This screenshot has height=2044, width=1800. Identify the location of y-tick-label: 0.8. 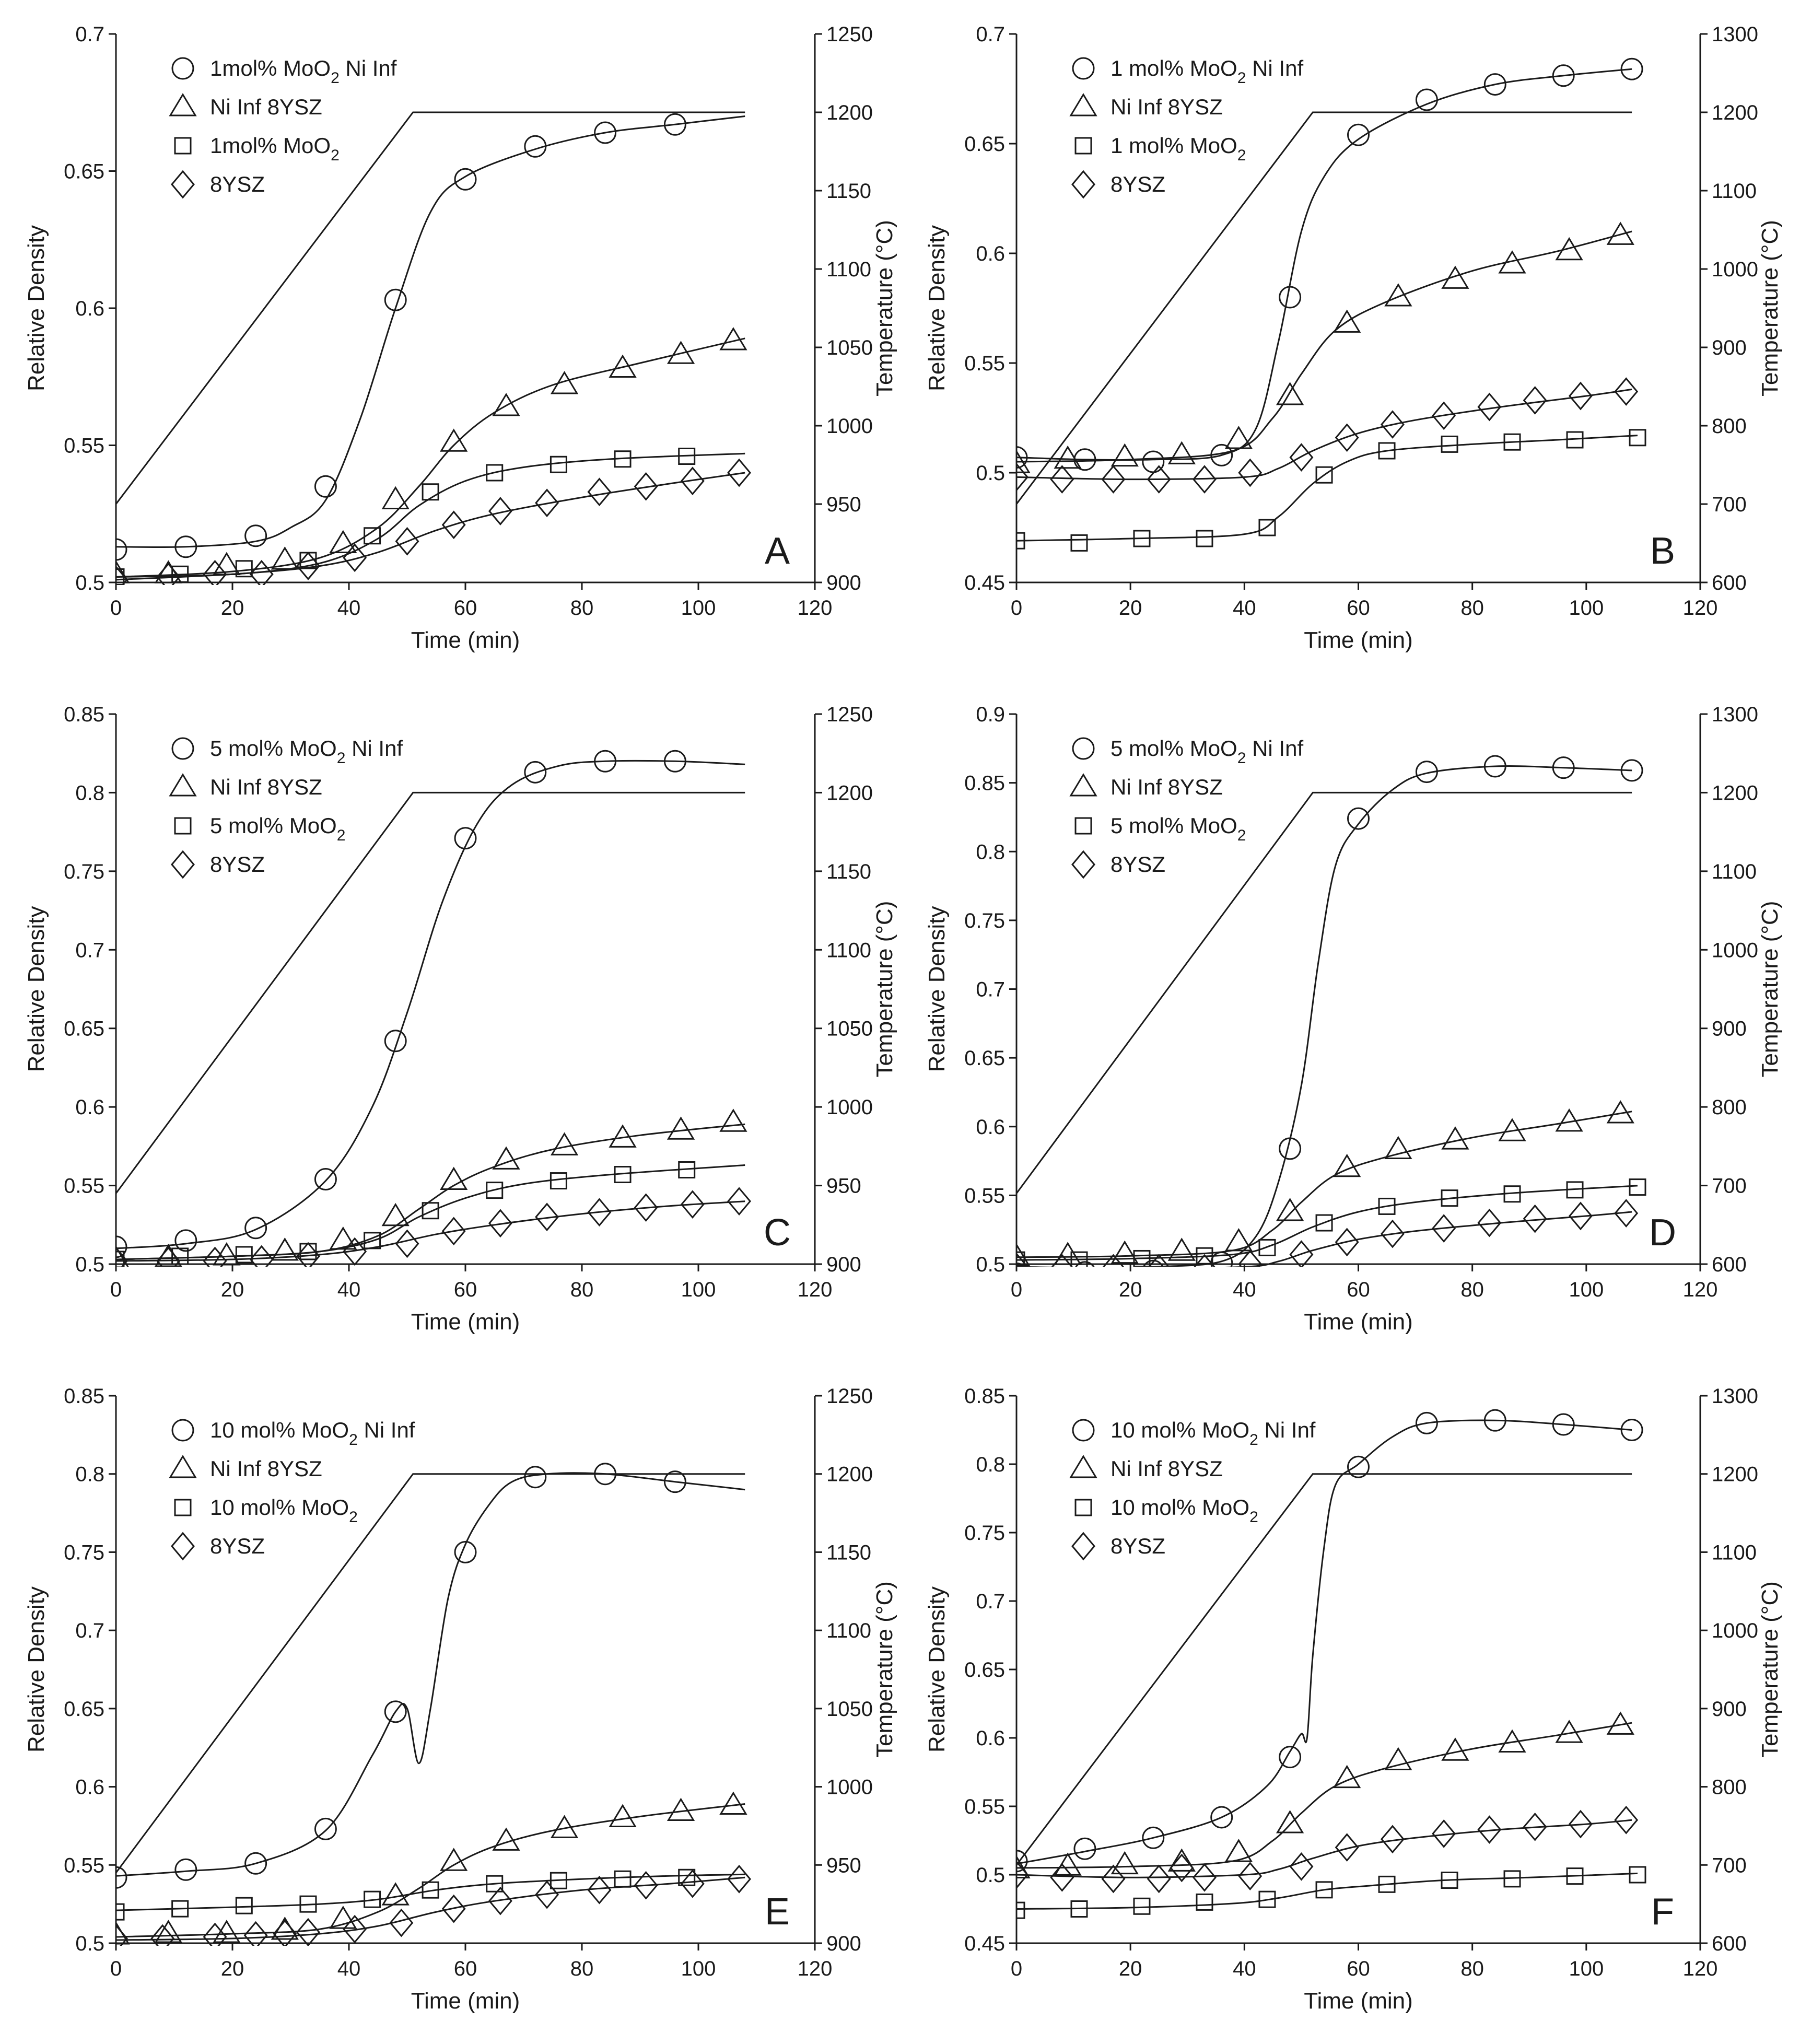
(89, 792).